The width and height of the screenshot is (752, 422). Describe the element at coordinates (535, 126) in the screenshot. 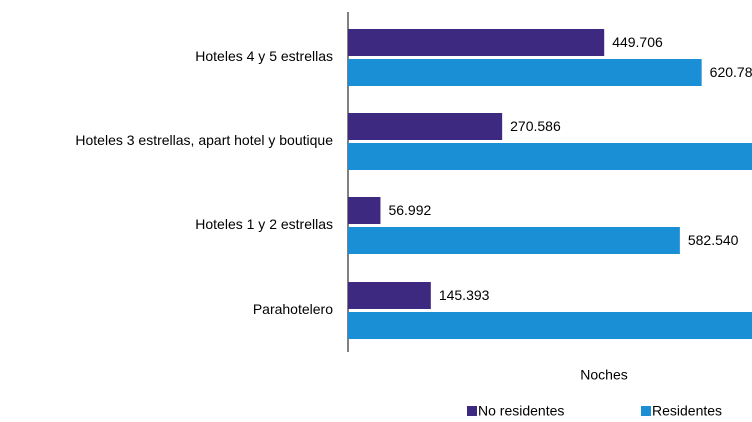

I see `data-label: 270.586` at that location.